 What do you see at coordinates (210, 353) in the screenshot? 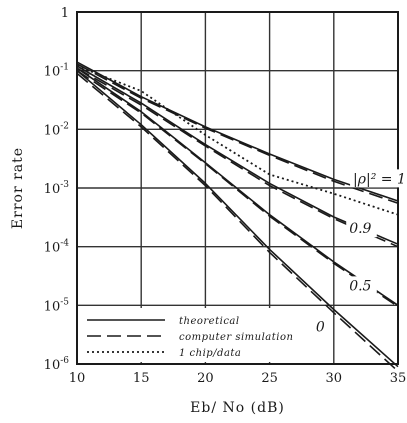
I see `legend-label: 1 chip/data` at bounding box center [210, 353].